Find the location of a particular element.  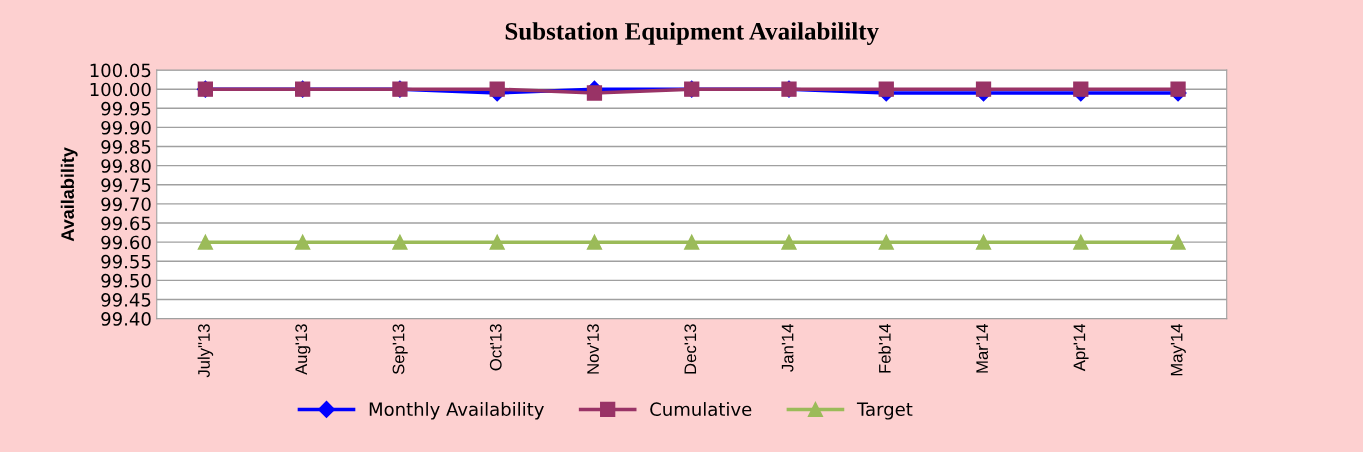

x-tick-label: Mar'14 is located at coordinates (982, 348).